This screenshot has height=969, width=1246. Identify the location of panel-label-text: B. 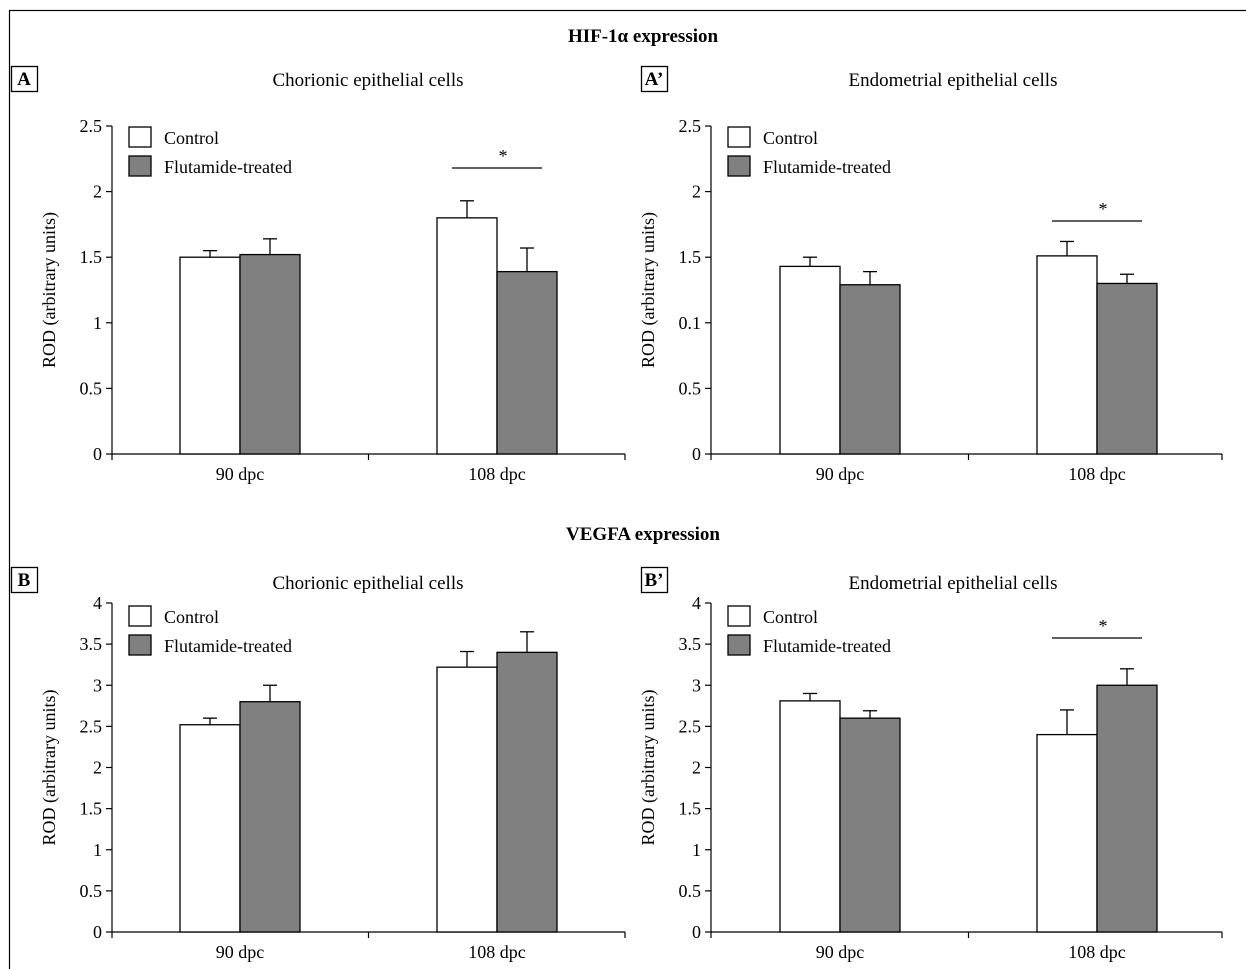
(24, 580).